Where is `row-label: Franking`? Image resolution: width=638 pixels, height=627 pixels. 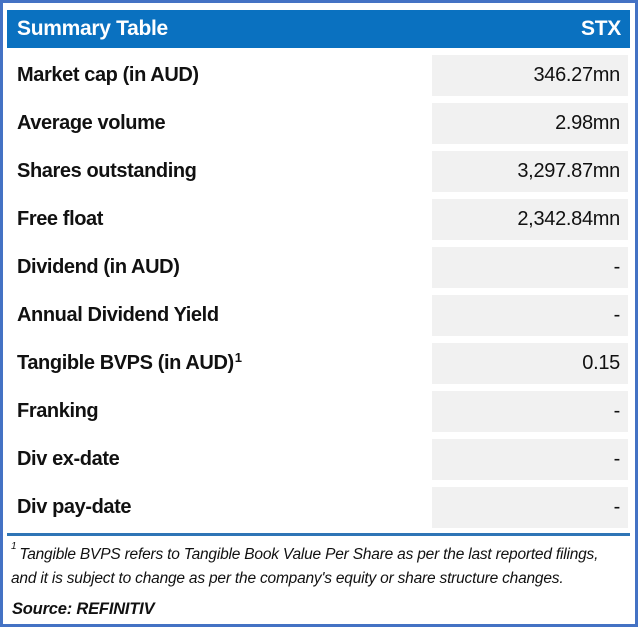
row-label: Franking is located at coordinates (58, 411).